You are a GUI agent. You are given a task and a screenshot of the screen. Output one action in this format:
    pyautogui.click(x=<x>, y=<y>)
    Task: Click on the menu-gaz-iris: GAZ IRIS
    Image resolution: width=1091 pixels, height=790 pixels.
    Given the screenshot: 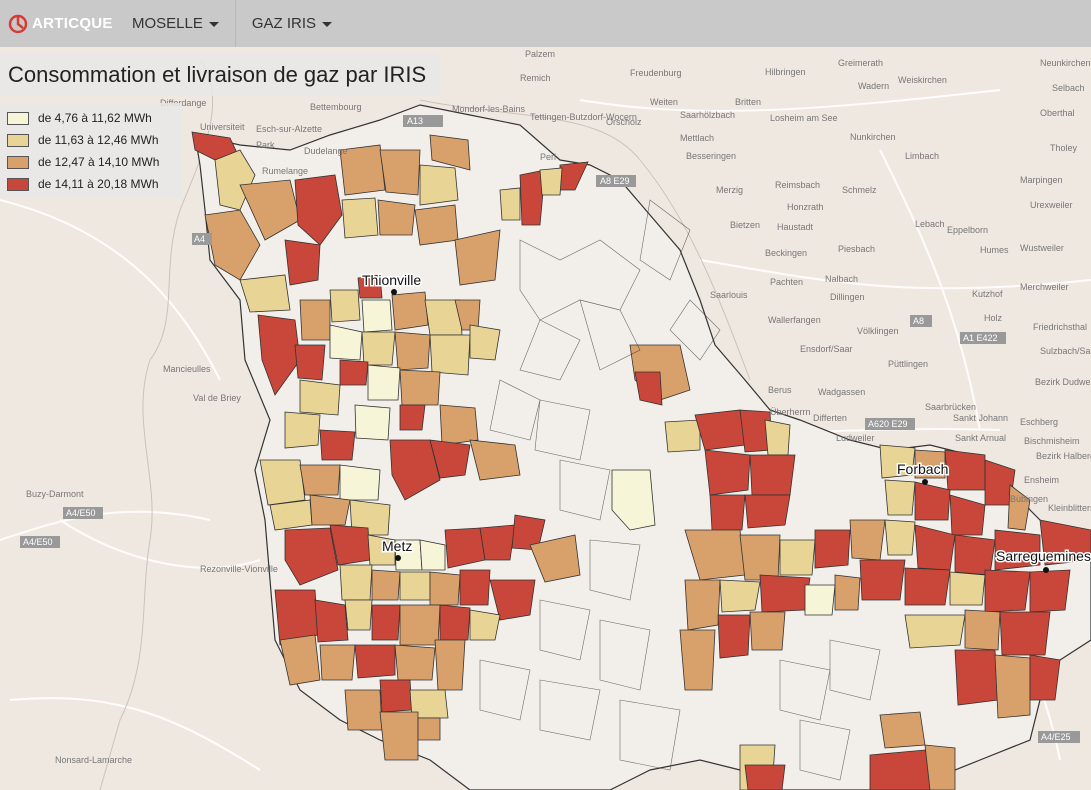 What is the action you would take?
    pyautogui.click(x=291, y=23)
    